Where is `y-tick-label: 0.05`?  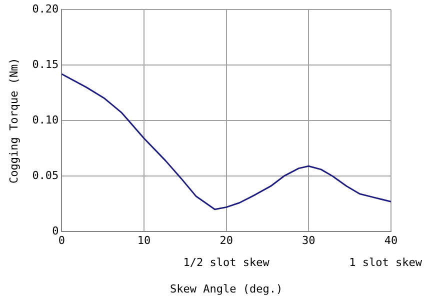 y-tick-label: 0.05 is located at coordinates (45, 175).